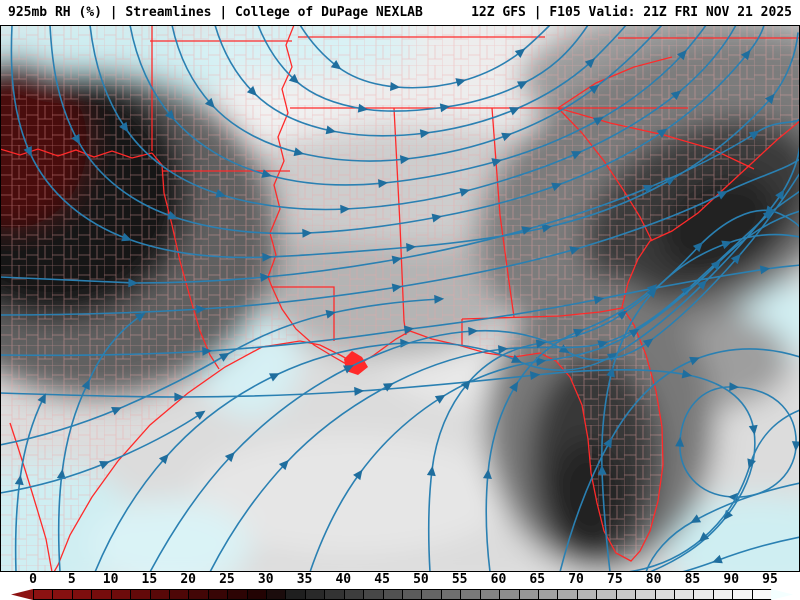 This screenshot has width=800, height=600. What do you see at coordinates (615, 579) in the screenshot?
I see `colorbar-tick: 75` at bounding box center [615, 579].